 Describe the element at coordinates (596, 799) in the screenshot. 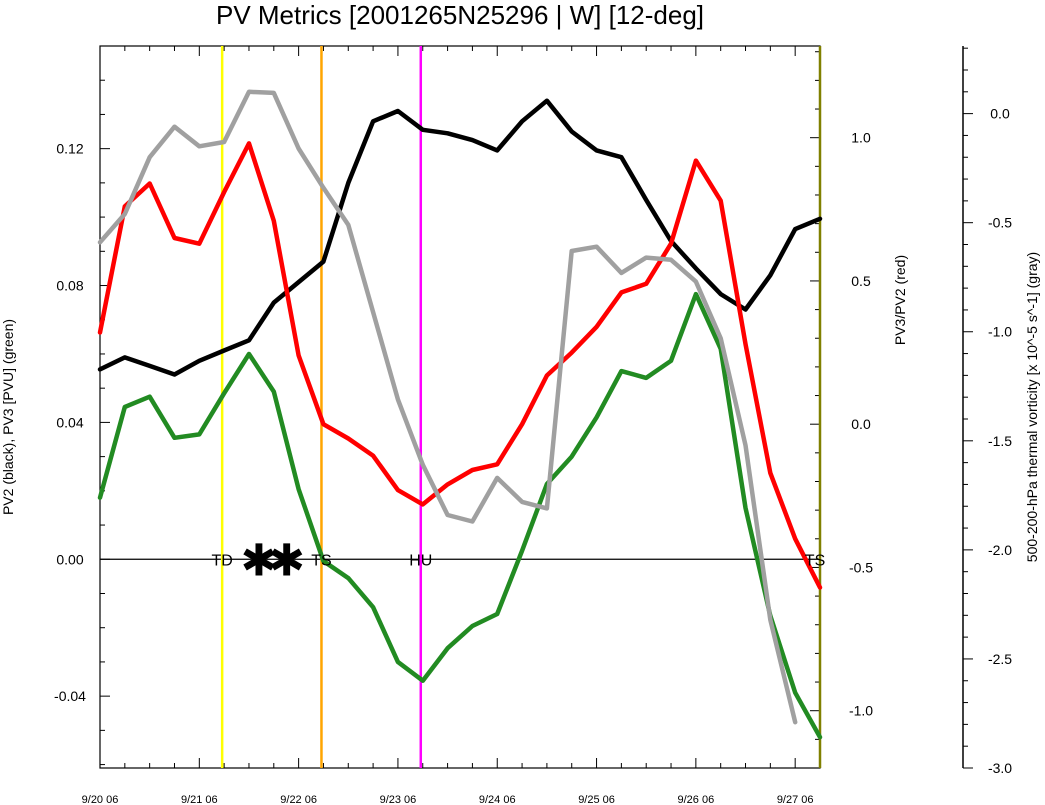

I see `x-tick-label: 9/25 06` at that location.